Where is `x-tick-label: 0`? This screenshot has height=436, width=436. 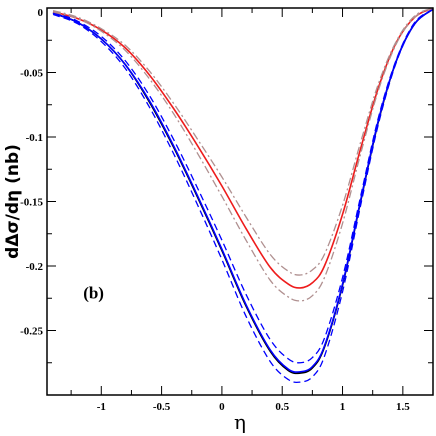
x-tick-label: 0 is located at coordinates (222, 407).